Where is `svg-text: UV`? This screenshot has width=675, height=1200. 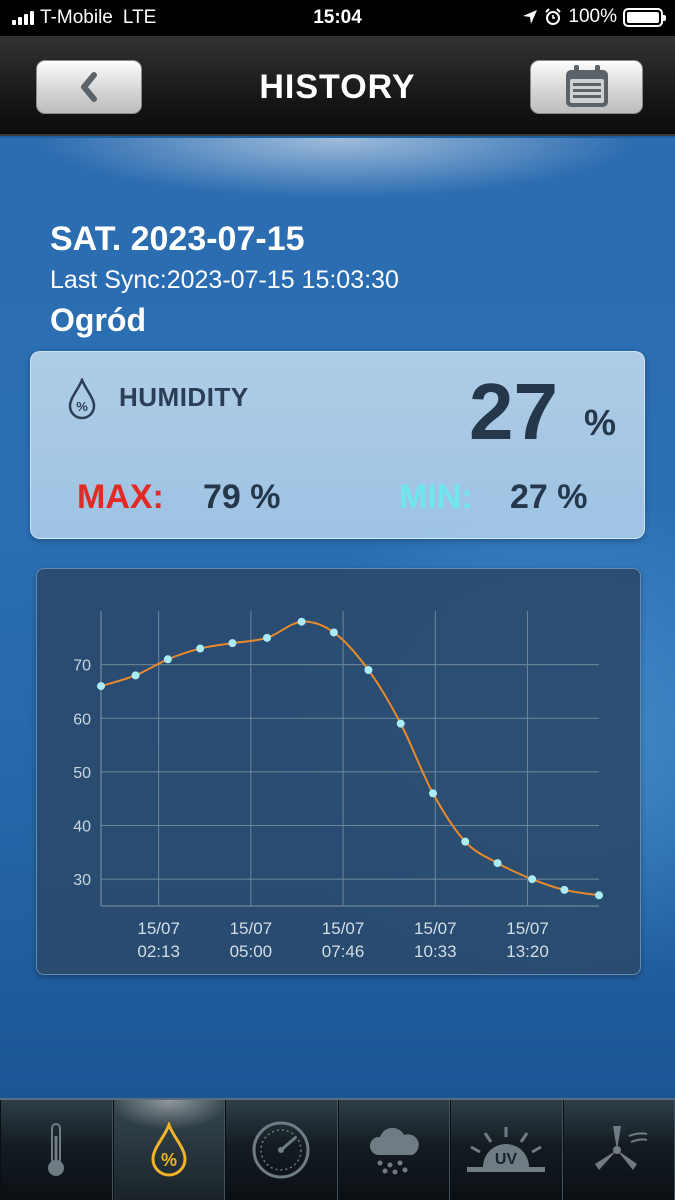 svg-text: UV is located at coordinates (506, 1159).